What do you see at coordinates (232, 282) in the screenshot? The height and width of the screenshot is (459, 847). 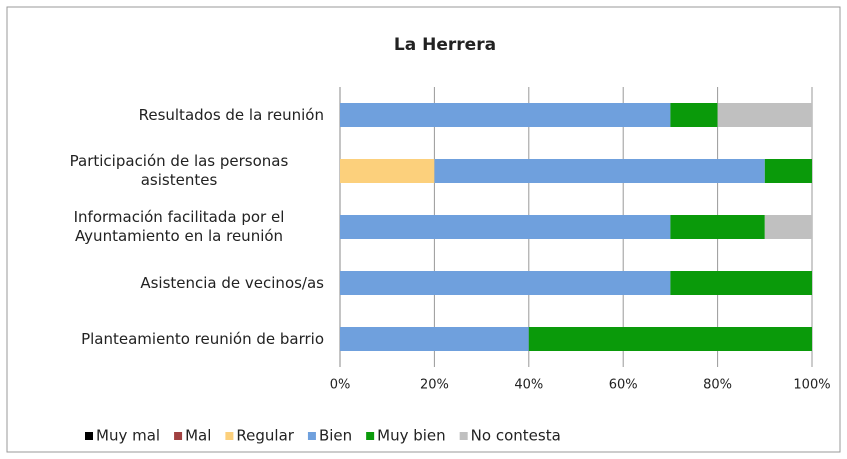 I see `y-tick-label: Asistencia de vecinos/as` at bounding box center [232, 282].